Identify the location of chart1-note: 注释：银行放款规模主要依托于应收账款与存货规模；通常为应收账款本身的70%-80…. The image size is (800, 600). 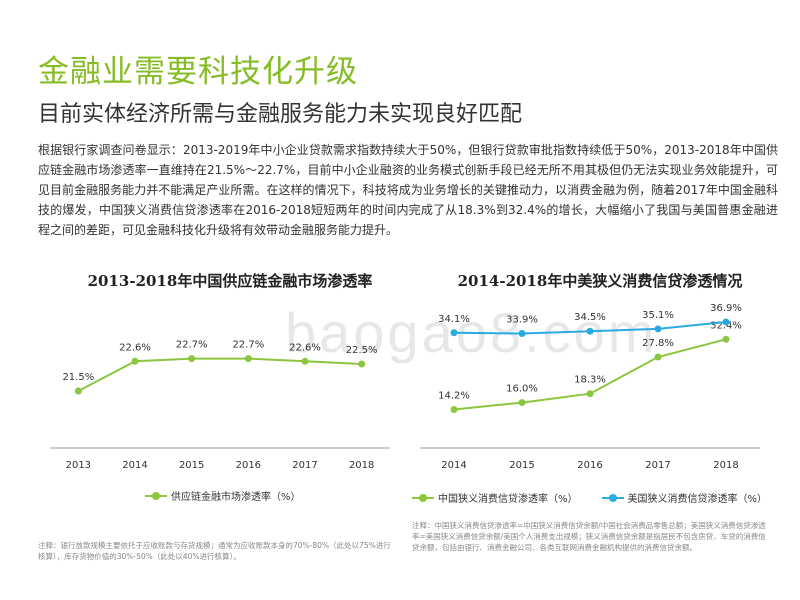
(214, 551).